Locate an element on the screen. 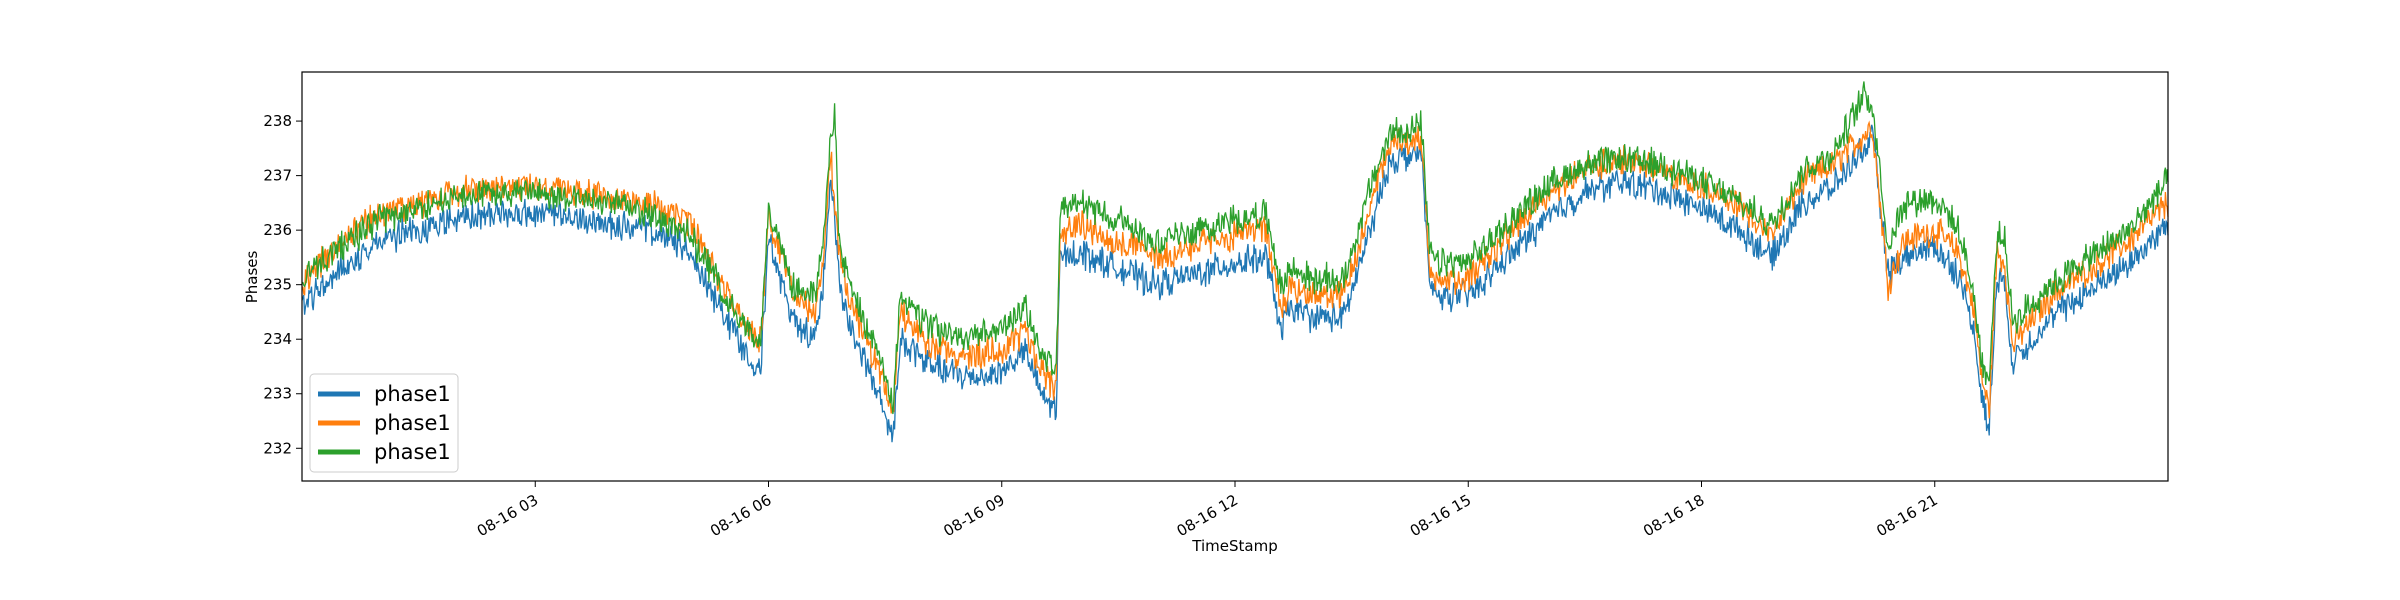  y-tick-label: 236 is located at coordinates (277, 230).